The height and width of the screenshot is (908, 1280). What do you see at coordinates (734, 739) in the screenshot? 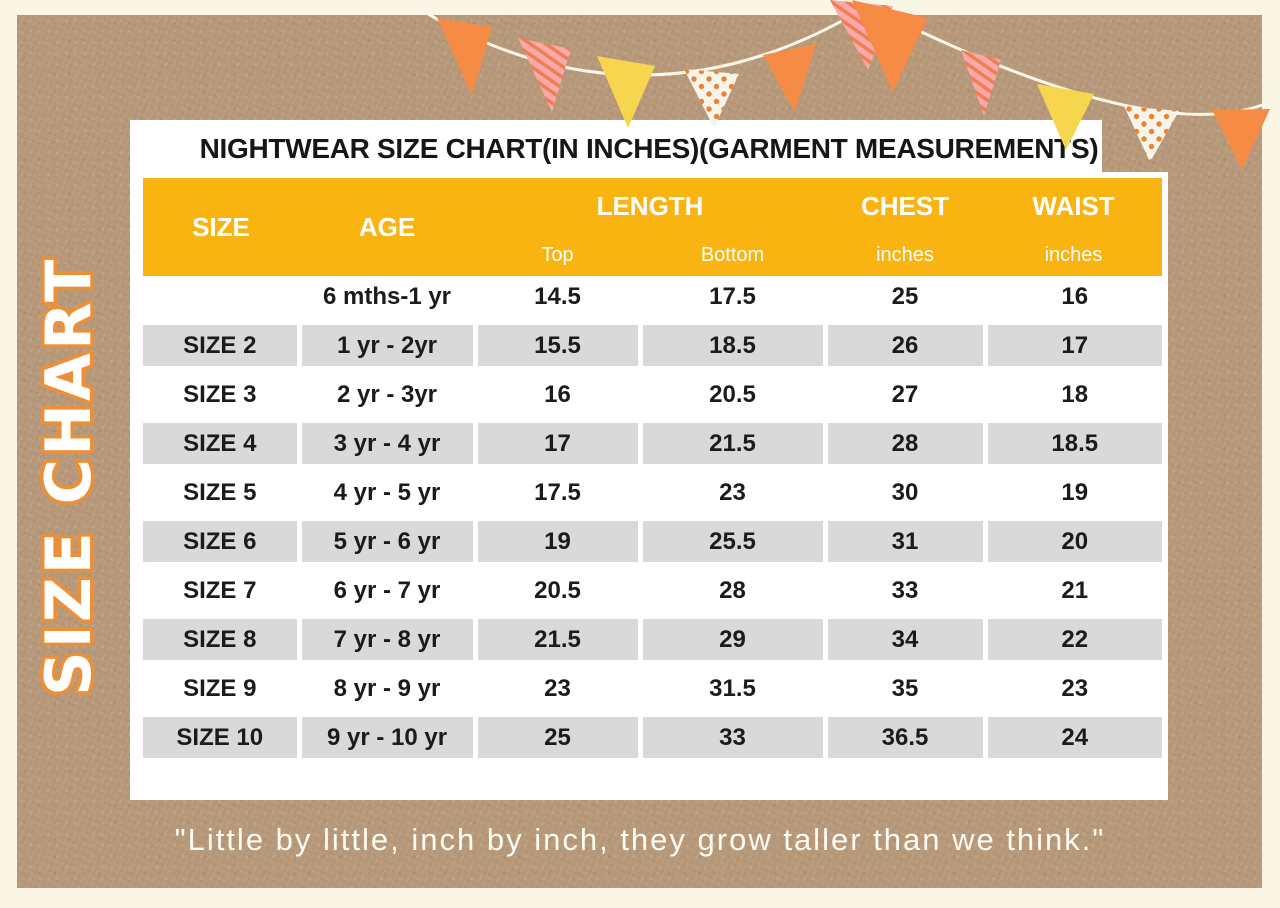
I see `cell-bottom: 33` at bounding box center [734, 739].